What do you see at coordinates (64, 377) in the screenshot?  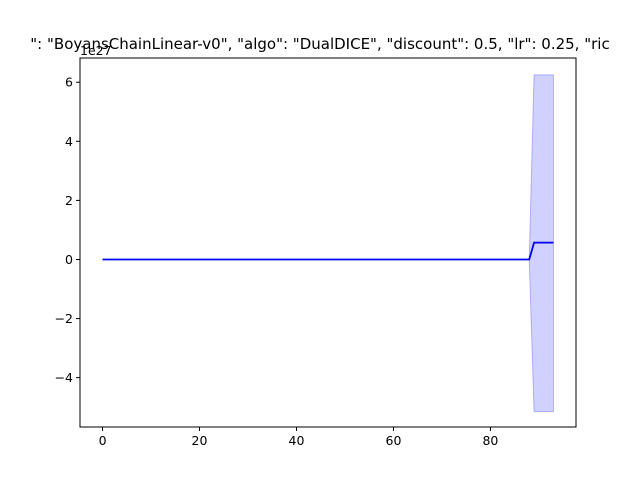 I see `y-tick-label: −4` at bounding box center [64, 377].